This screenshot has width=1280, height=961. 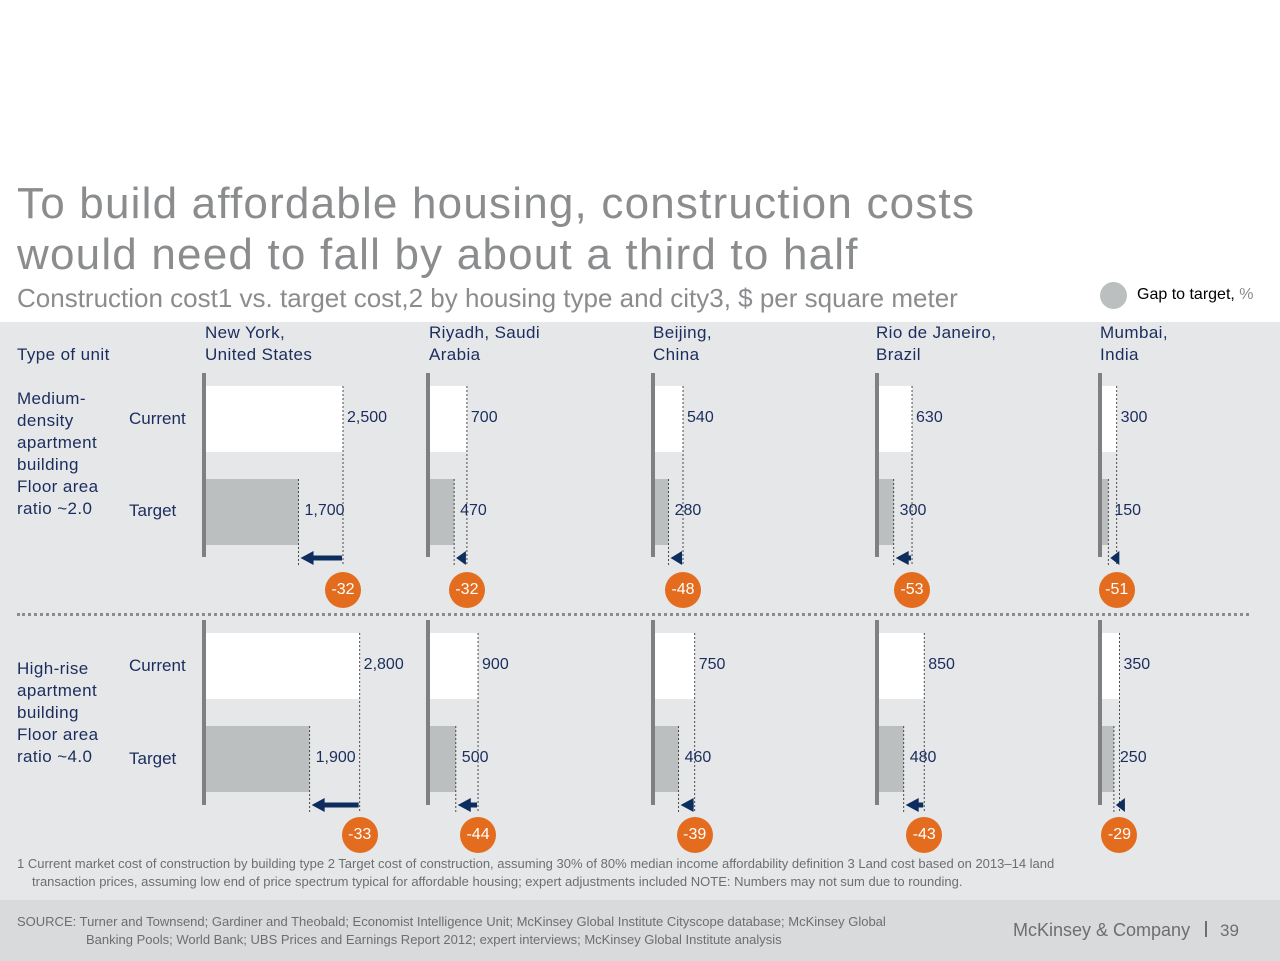 I want to click on gap-badge-riyadh-g2: -44, so click(x=478, y=835).